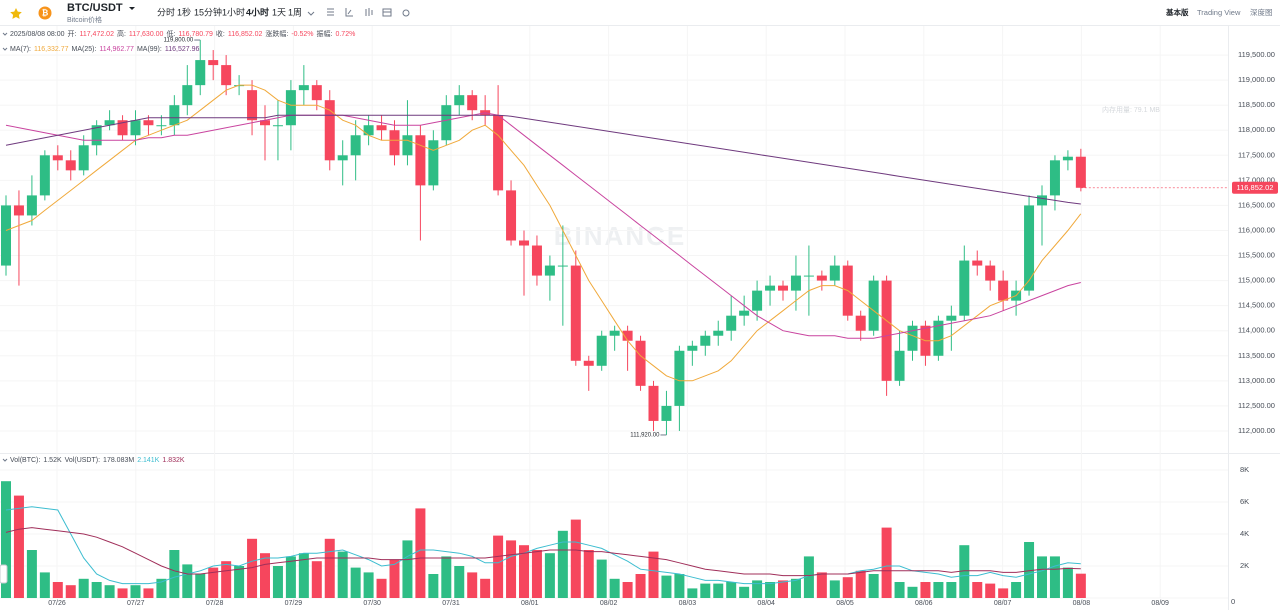 The width and height of the screenshot is (1280, 610). Describe the element at coordinates (16, 13) in the screenshot. I see `favorite-star` at that location.